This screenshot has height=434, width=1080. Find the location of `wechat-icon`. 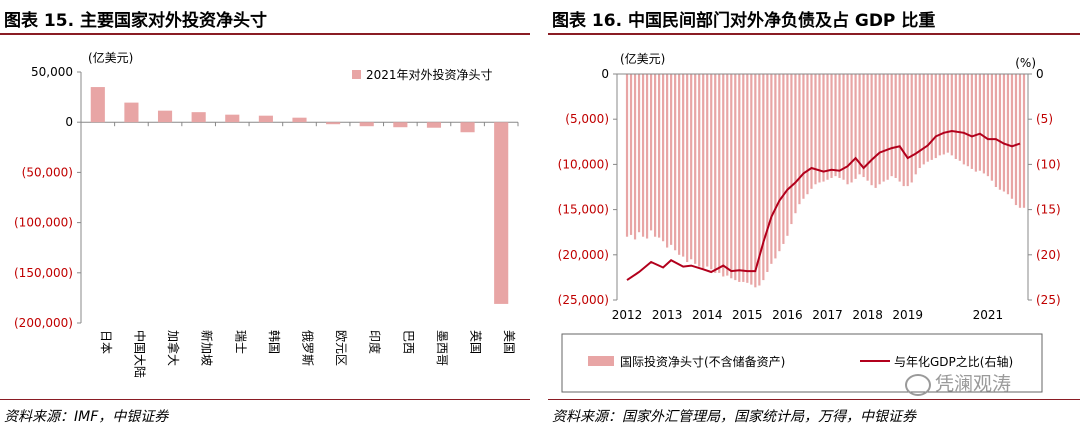

wechat-icon is located at coordinates (918, 384).